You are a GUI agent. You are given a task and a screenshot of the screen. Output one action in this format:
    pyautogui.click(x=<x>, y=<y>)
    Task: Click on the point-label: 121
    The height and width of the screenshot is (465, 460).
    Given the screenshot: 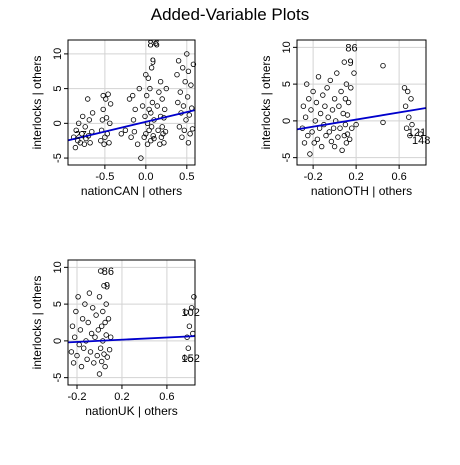 What is the action you would take?
    pyautogui.click(x=417, y=133)
    